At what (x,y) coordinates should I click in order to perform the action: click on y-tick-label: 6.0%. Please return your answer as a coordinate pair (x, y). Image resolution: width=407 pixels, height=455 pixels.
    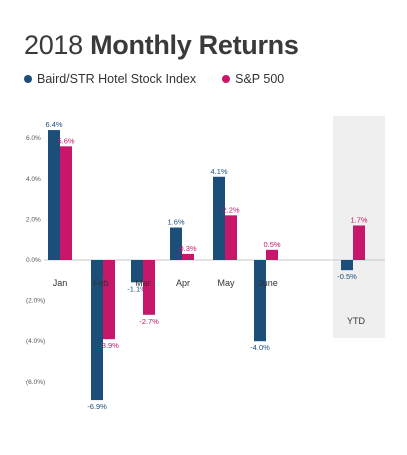
    Looking at the image, I should click on (33, 138).